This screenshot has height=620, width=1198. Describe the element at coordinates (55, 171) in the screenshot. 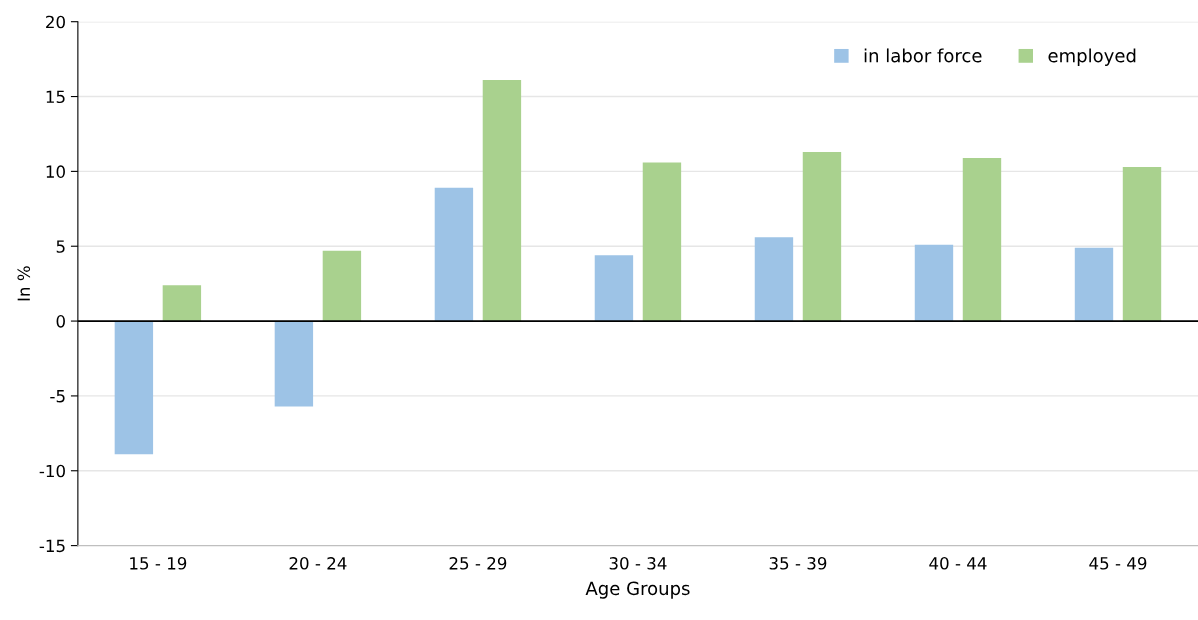

I see `y-tick-label: 10` at that location.